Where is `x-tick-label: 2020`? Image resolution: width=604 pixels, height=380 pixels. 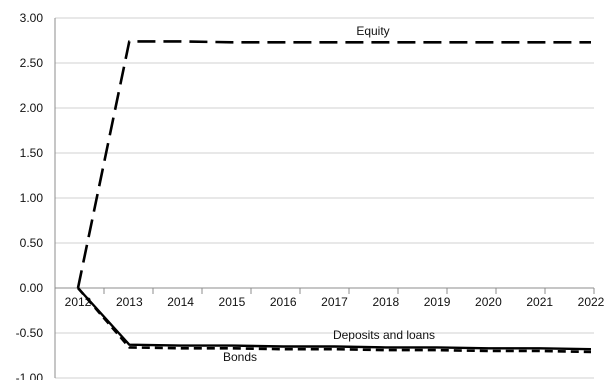 x-tick-label: 2020 is located at coordinates (488, 302).